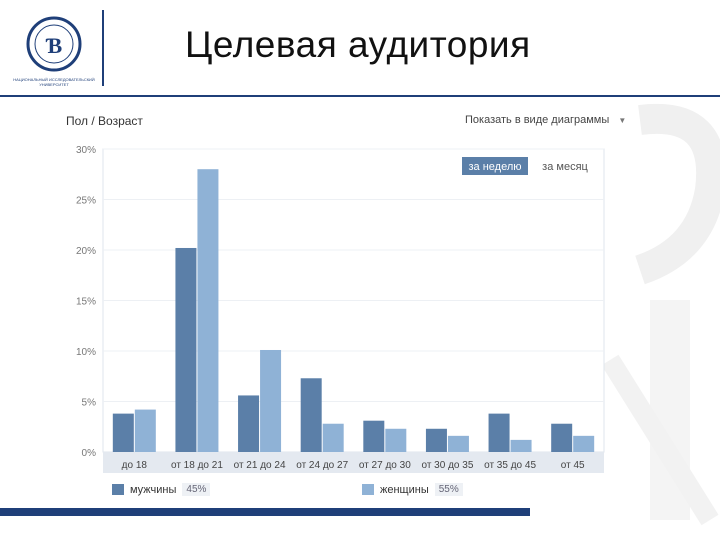  I want to click on logo-separator, so click(103, 48).